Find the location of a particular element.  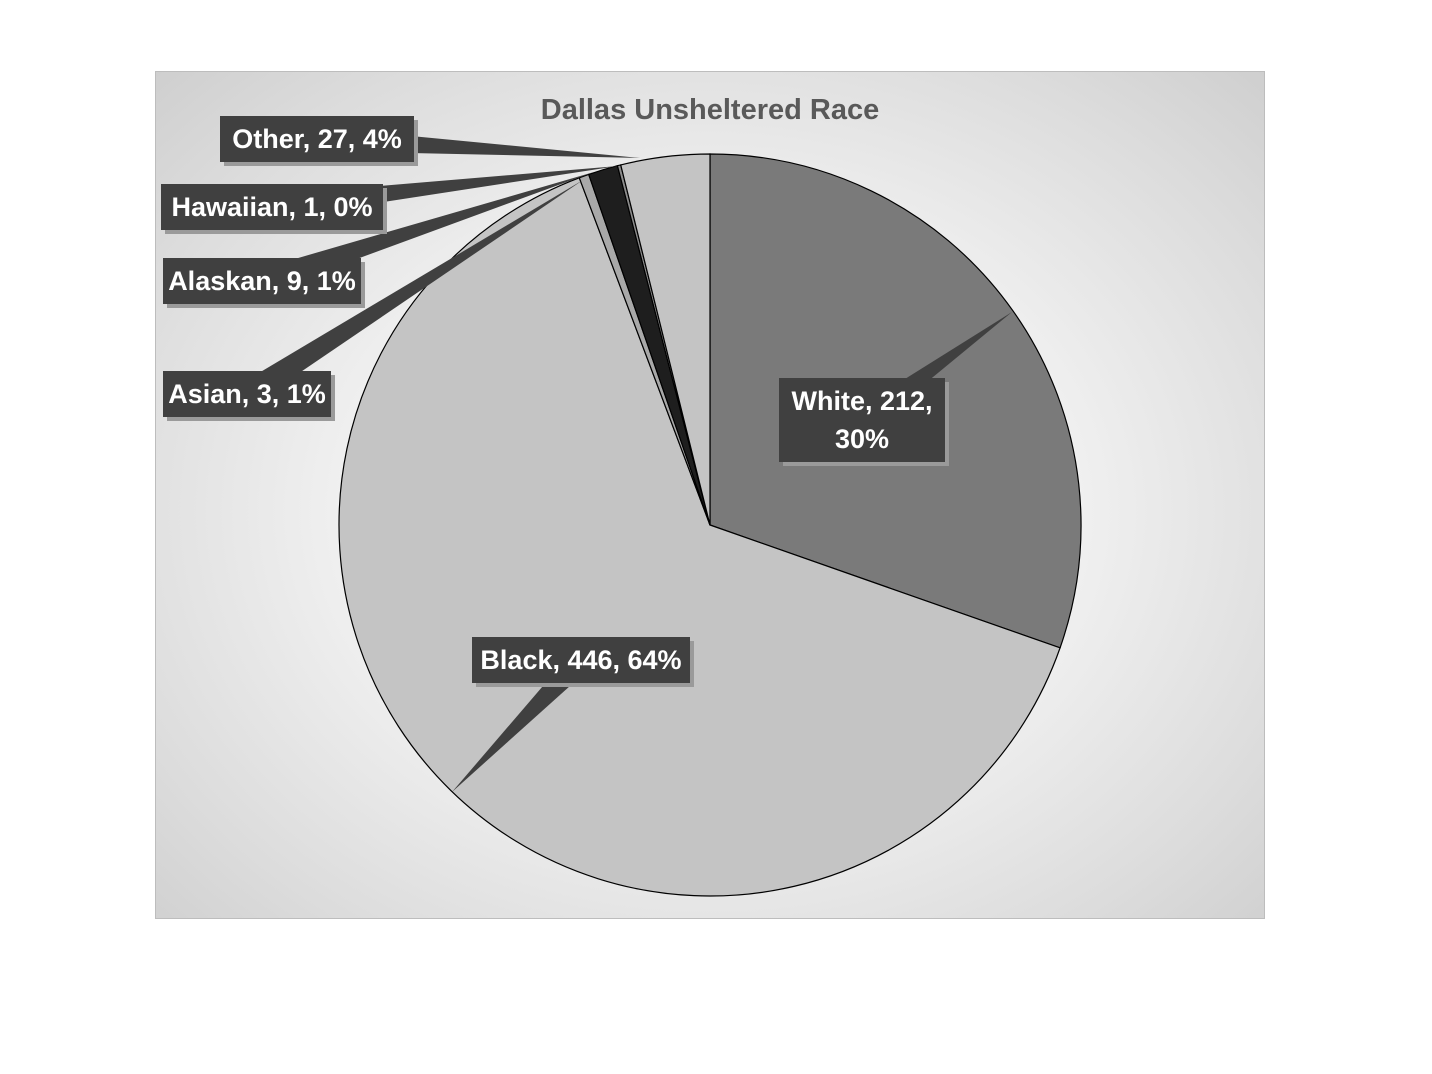

data-label-box-alaskan is located at coordinates (262, 281).